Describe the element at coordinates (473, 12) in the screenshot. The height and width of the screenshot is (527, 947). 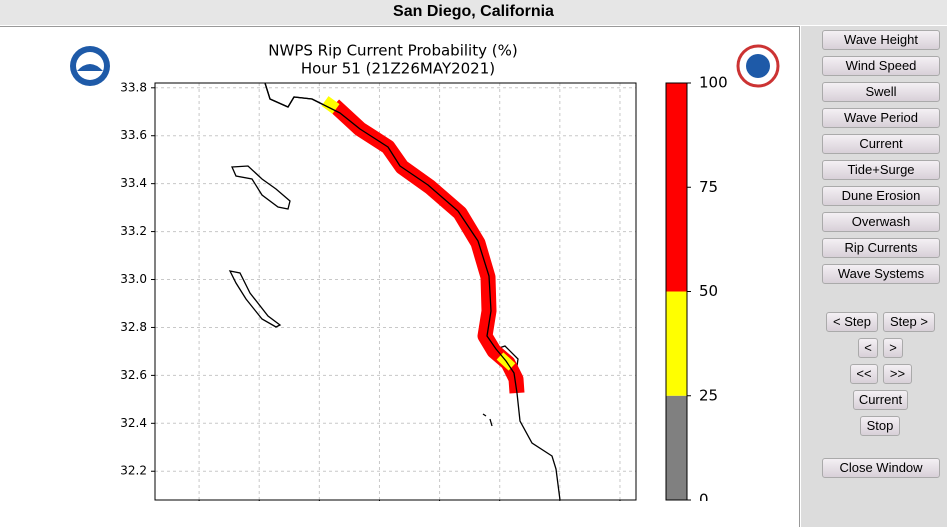
I see `header-title: San Diego, California` at that location.